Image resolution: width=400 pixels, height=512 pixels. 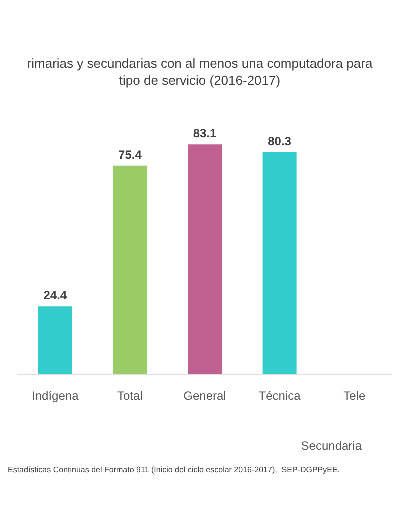 What do you see at coordinates (200, 72) in the screenshot?
I see `chart-title: rimarias y secundarias con al menos una computadora para tipo de servicio (2016-2017)` at bounding box center [200, 72].